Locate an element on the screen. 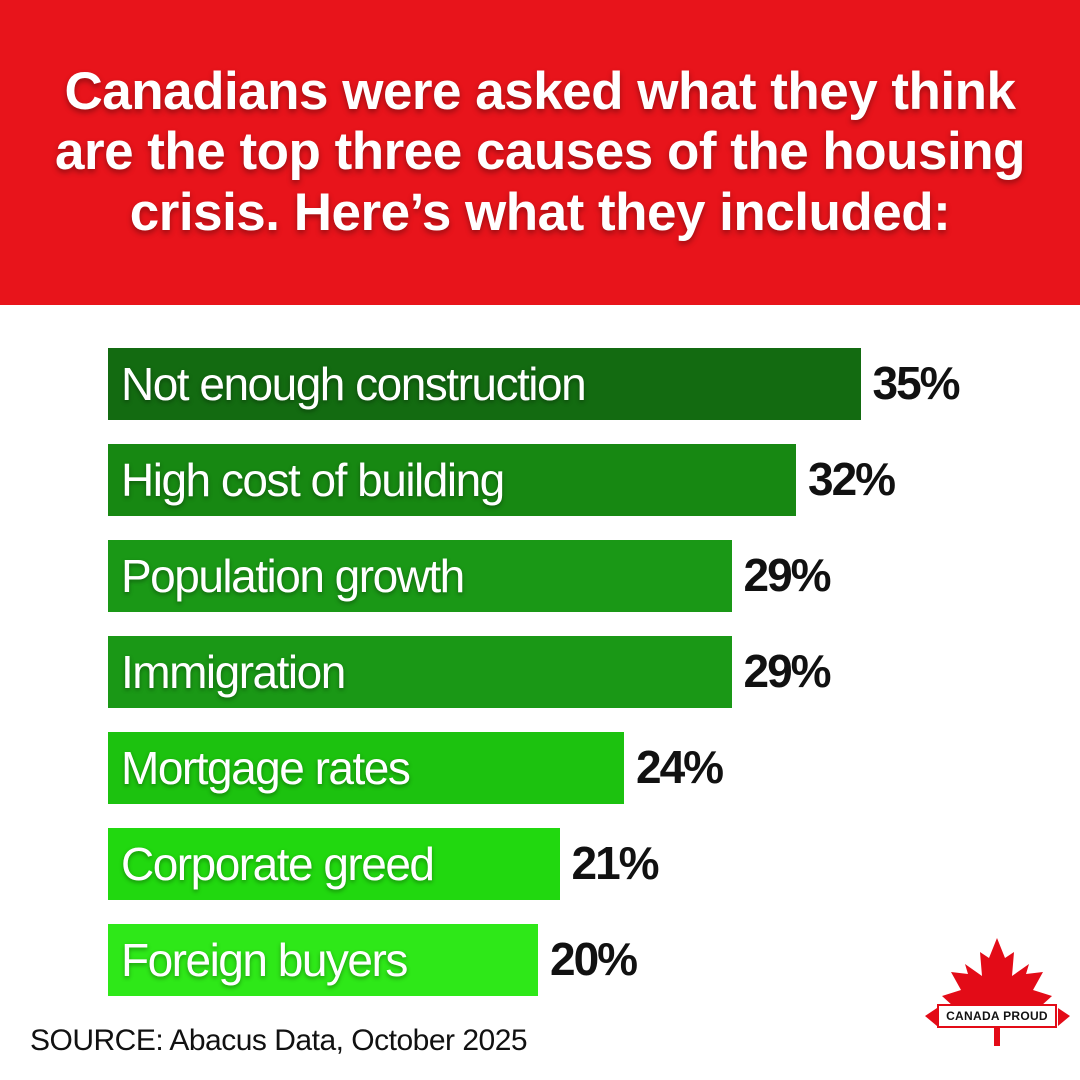  source-note: SOURCE: Abacus Data, October 2025 is located at coordinates (279, 1040).